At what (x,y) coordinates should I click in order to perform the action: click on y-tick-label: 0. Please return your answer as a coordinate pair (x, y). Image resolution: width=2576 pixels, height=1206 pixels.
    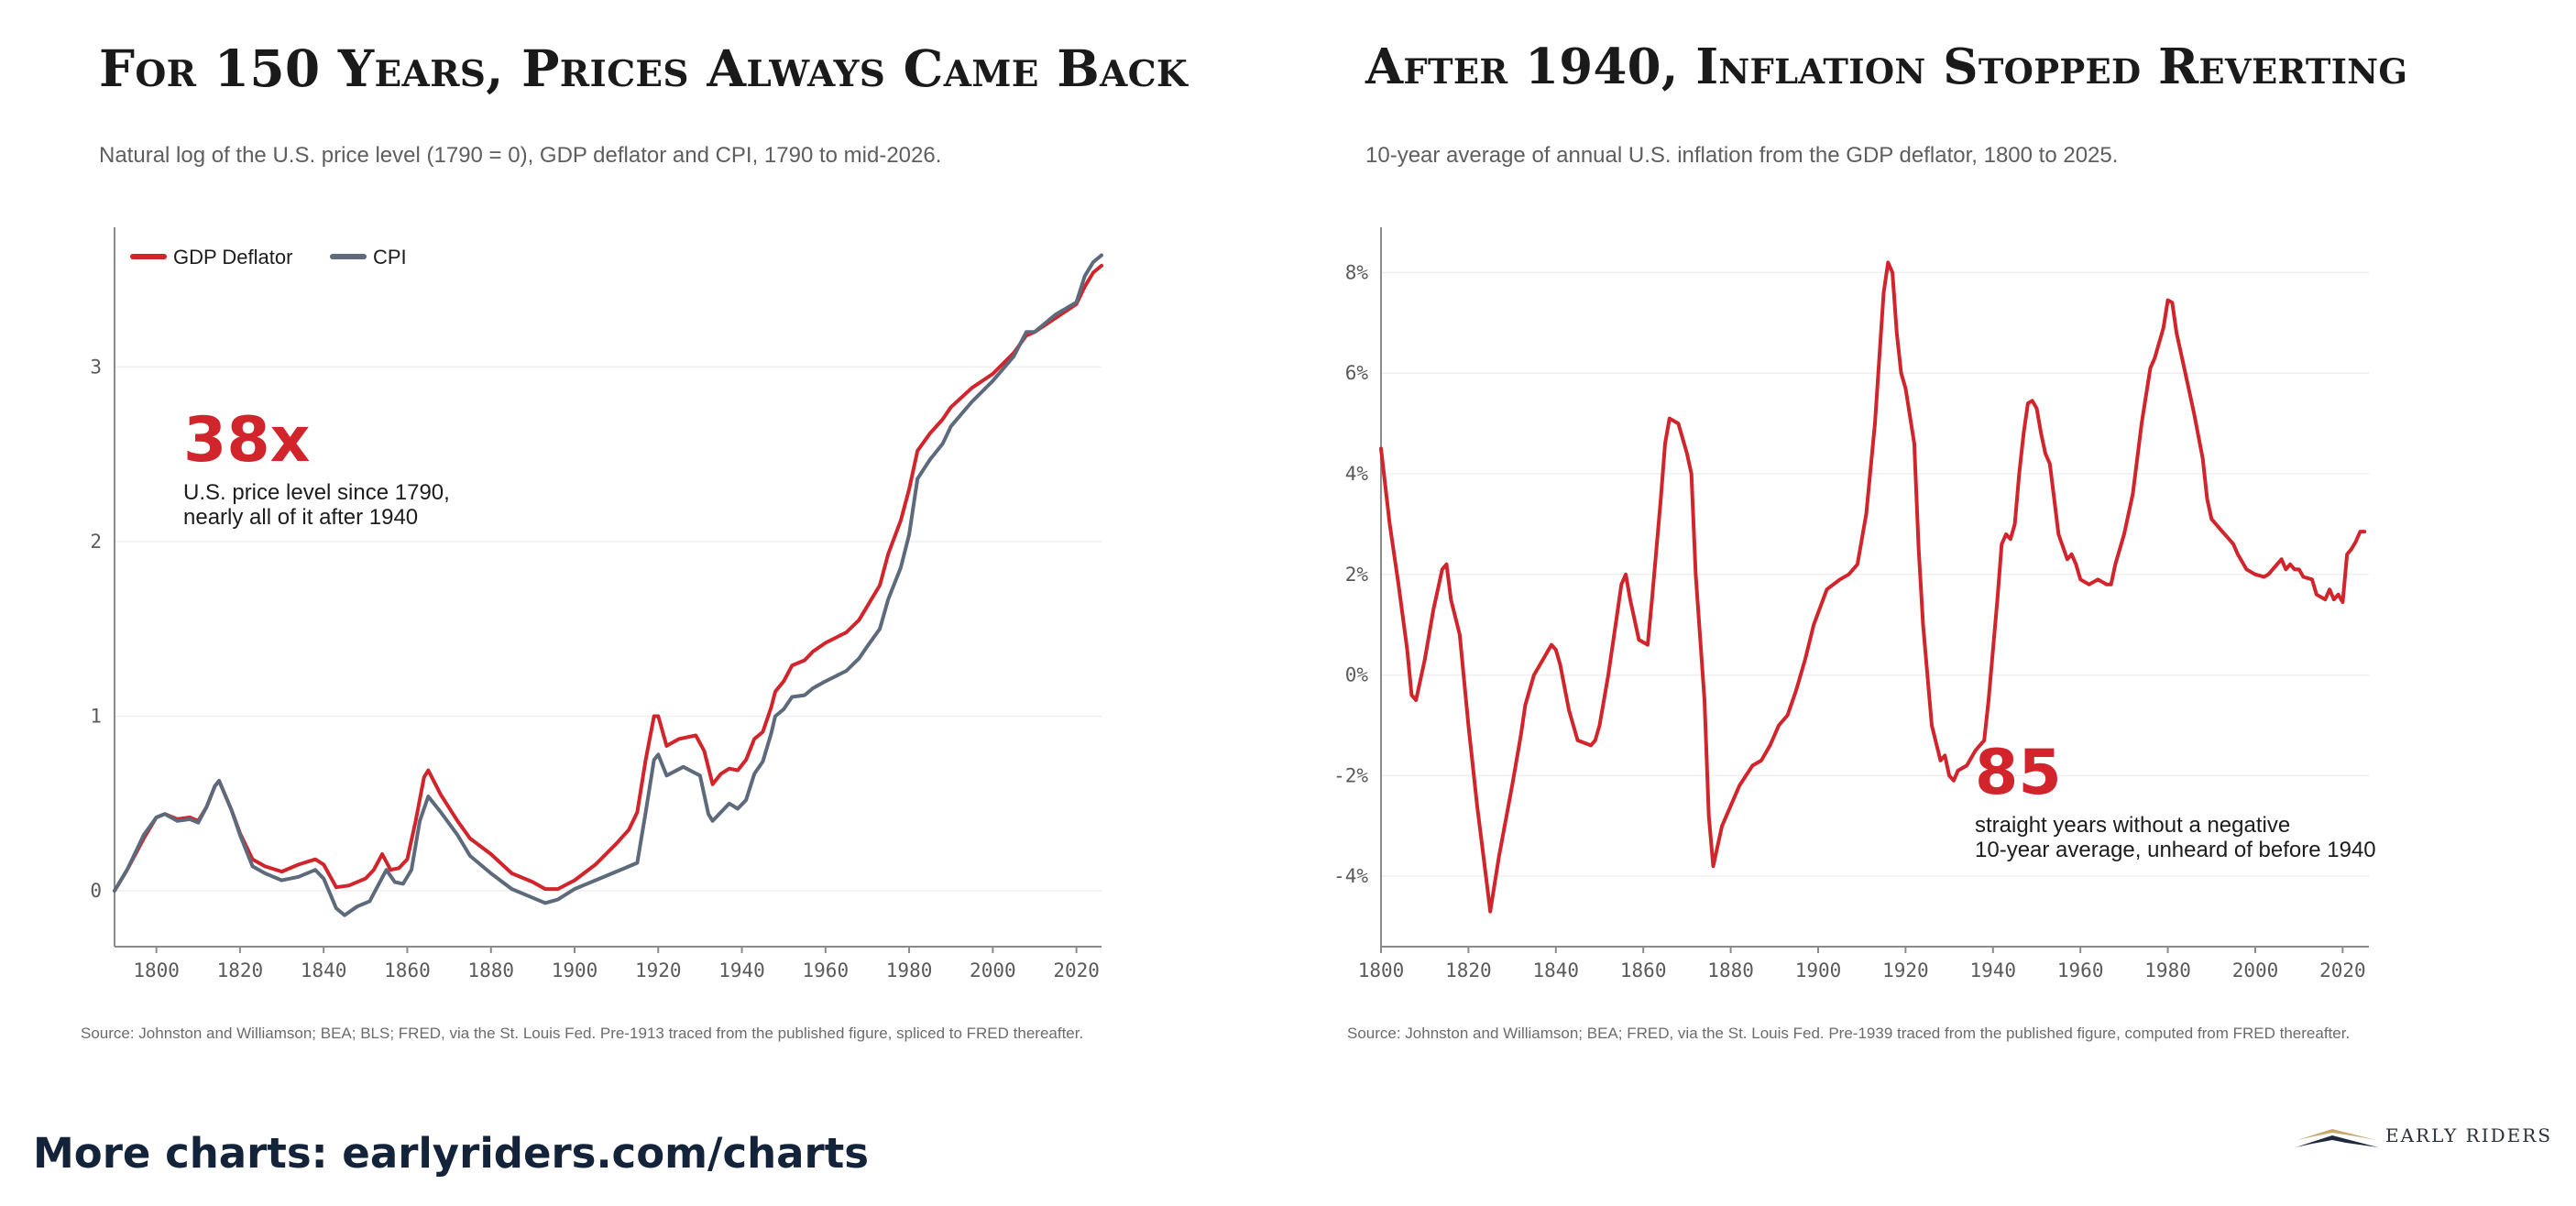
    Looking at the image, I should click on (96, 891).